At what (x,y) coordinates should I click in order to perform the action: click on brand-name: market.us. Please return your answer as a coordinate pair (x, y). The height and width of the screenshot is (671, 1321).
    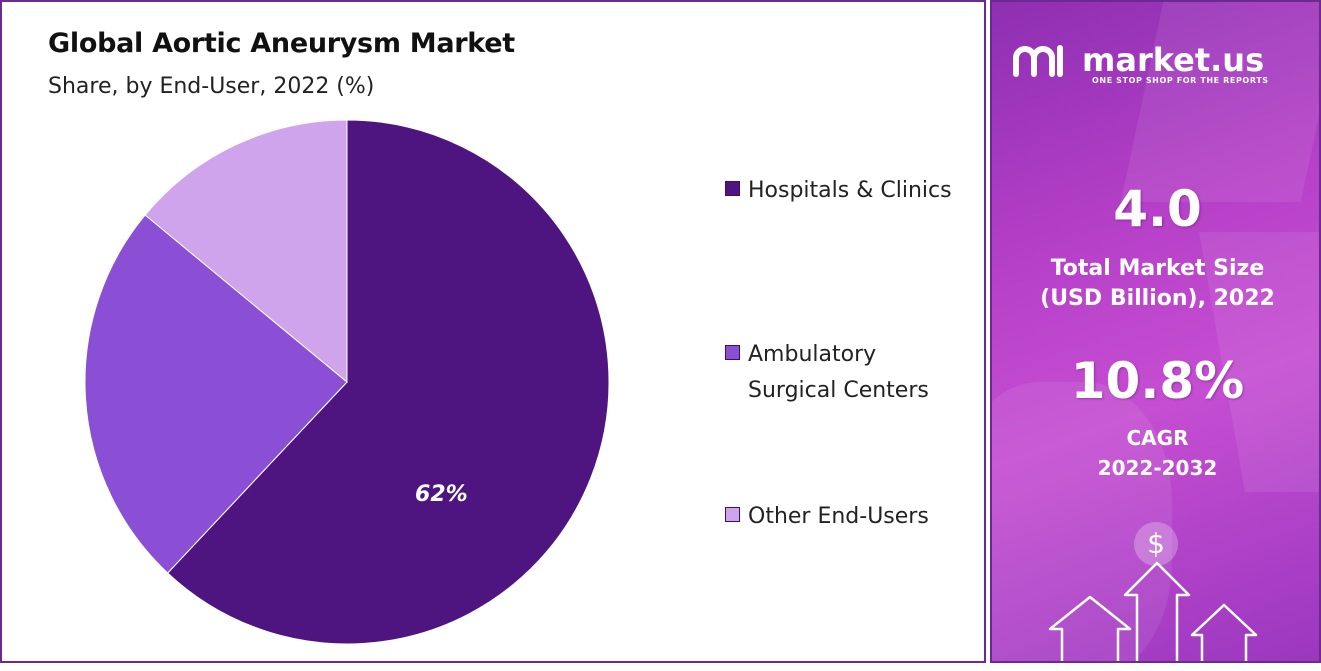
    Looking at the image, I should click on (1173, 60).